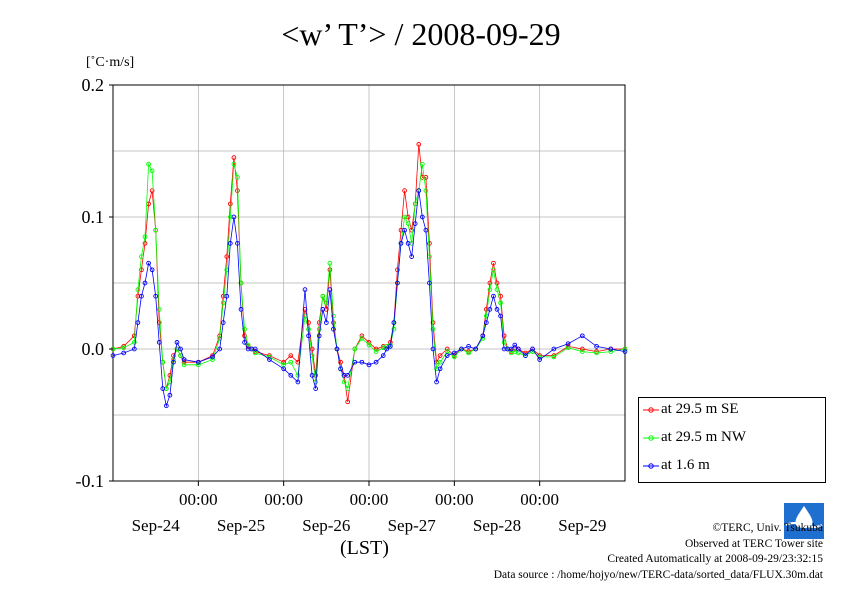  I want to click on legend-item-1-6m: at 1.6 m, so click(732, 466).